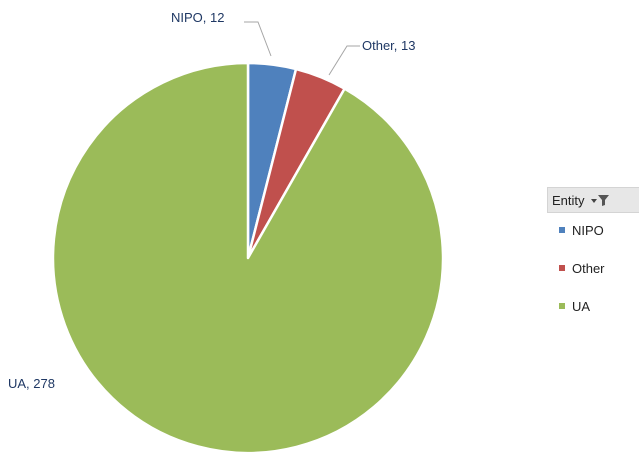 This screenshot has width=639, height=452. Describe the element at coordinates (581, 306) in the screenshot. I see `legend-label: UA` at that location.